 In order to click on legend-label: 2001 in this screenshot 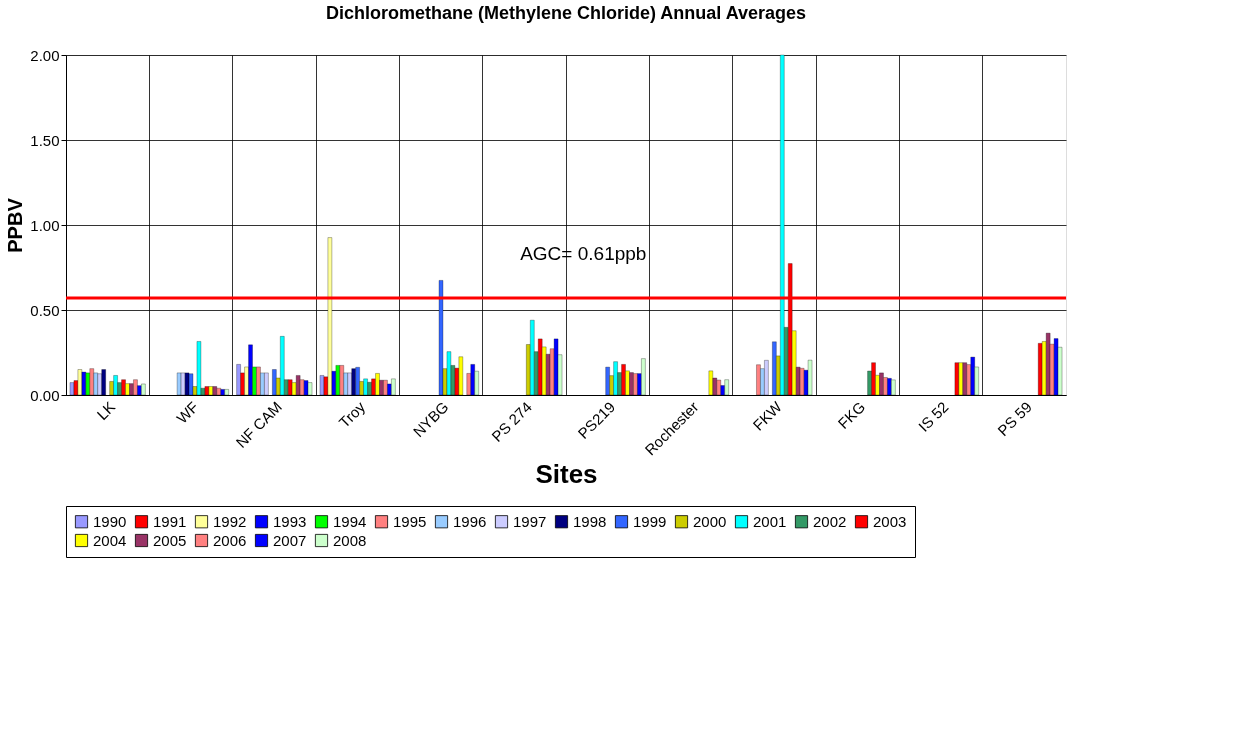, I will do `click(770, 521)`.